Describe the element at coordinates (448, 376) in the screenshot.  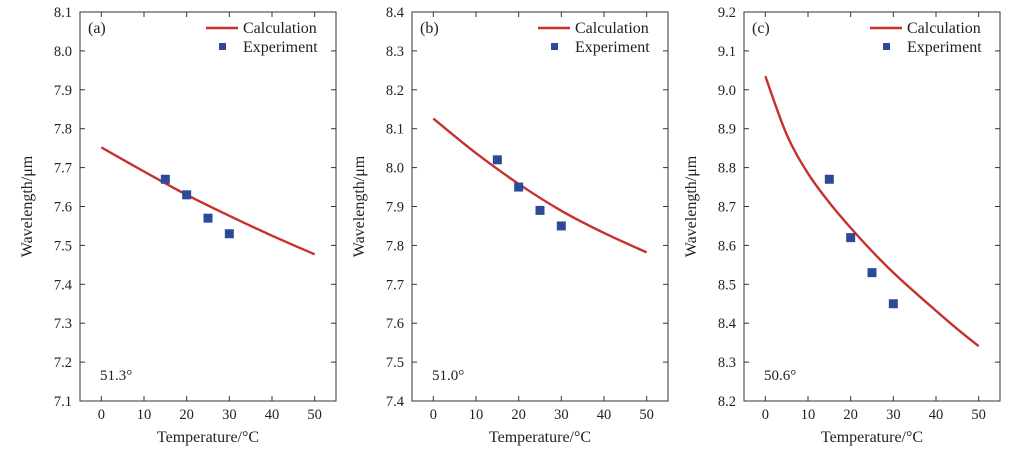
I see `angle-annotation: 51.0°` at that location.